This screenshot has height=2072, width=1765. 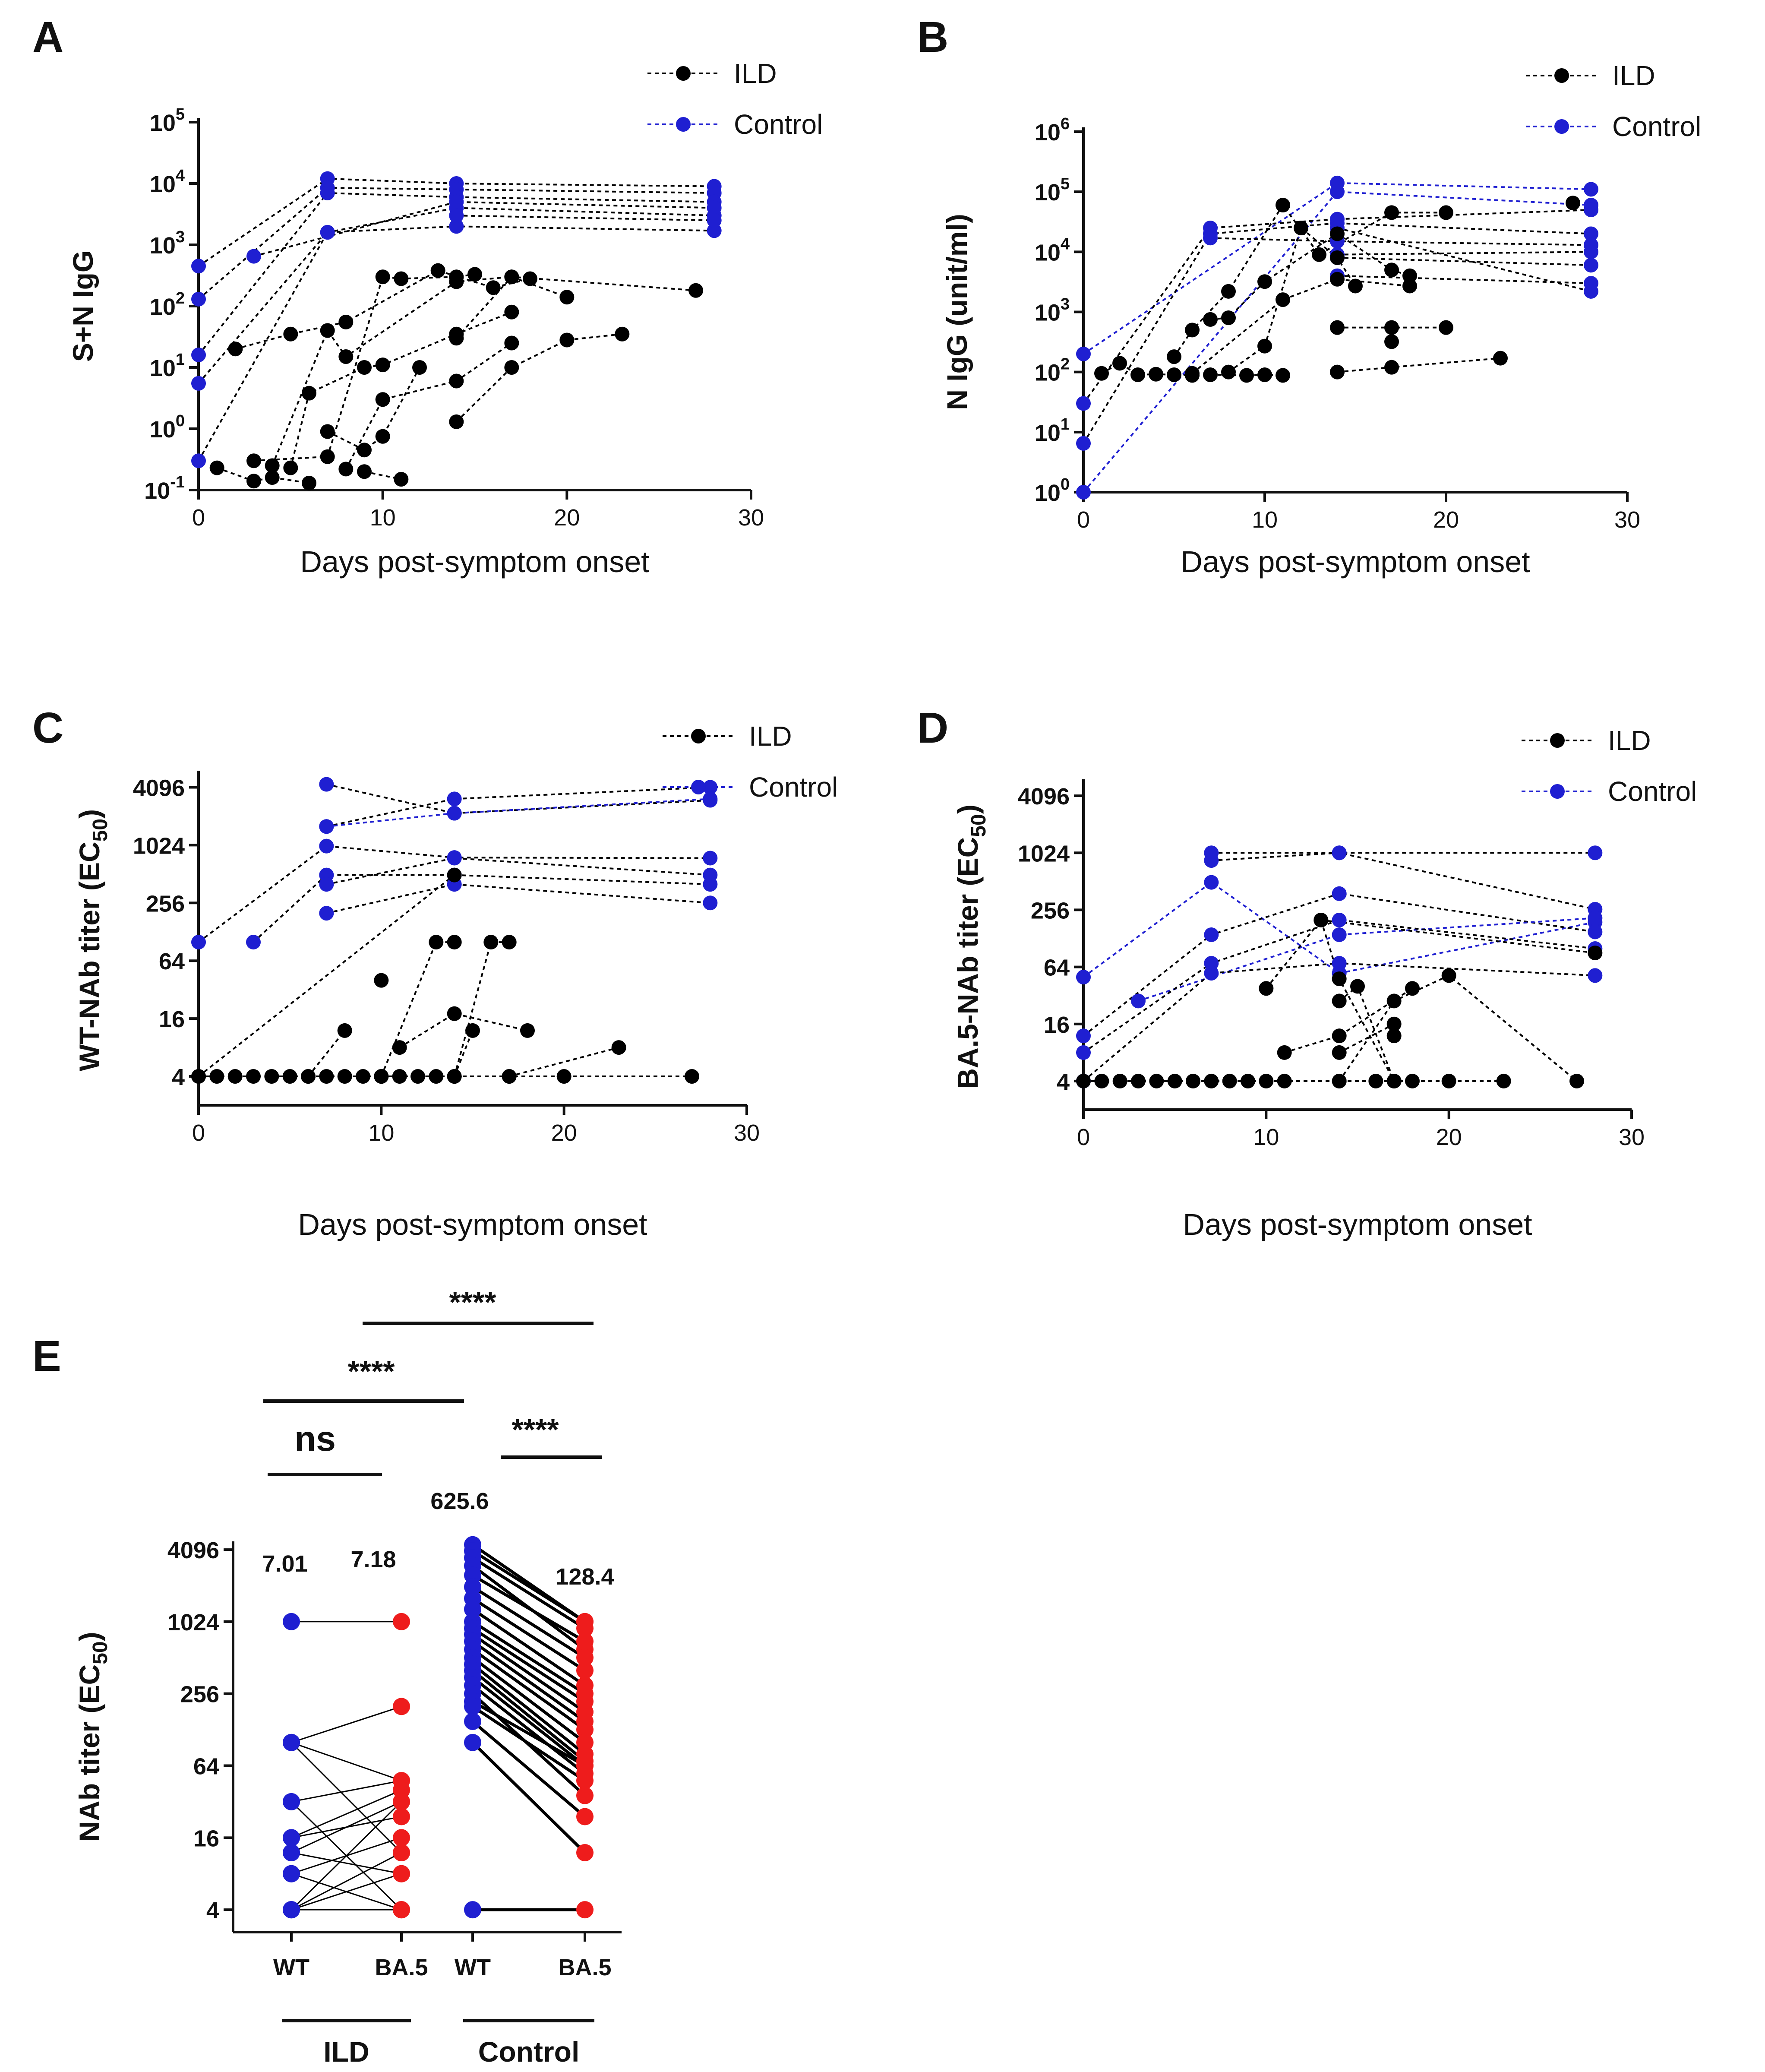 I want to click on y-tick-label: 10¹, so click(x=167, y=366).